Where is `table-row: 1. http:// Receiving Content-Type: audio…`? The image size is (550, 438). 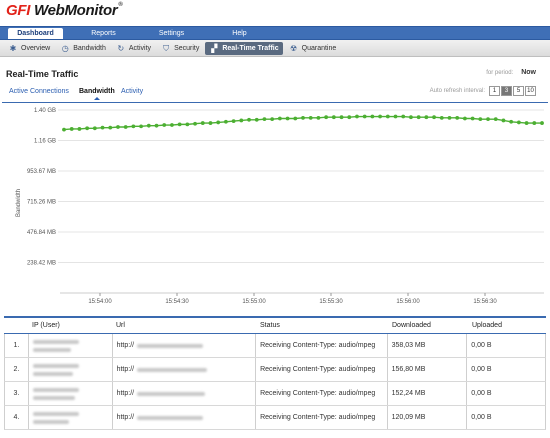 table-row: 1. http:// Receiving Content-Type: audio… is located at coordinates (275, 346).